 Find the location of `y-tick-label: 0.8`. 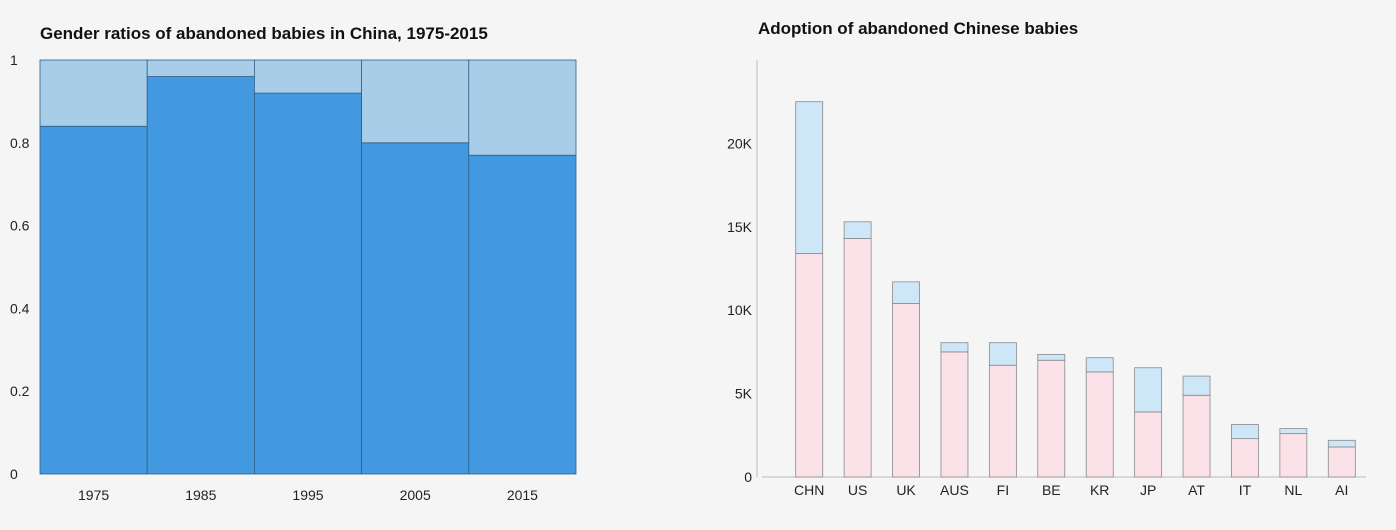

y-tick-label: 0.8 is located at coordinates (20, 143).